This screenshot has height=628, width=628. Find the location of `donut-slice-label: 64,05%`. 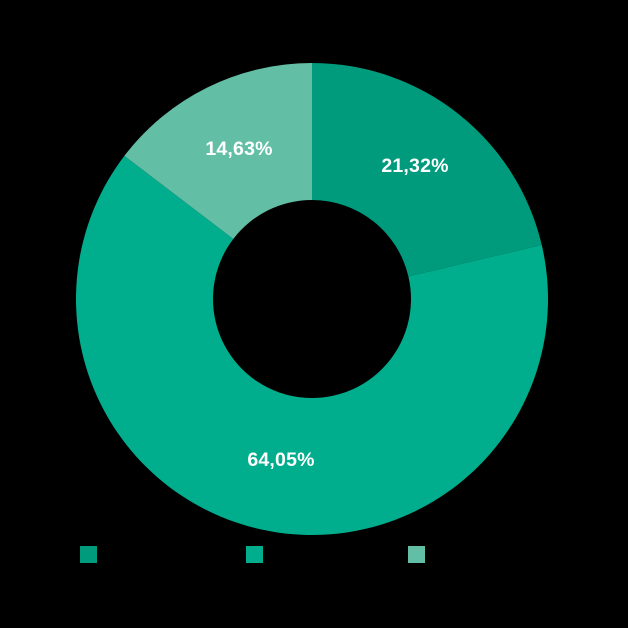

donut-slice-label: 64,05% is located at coordinates (280, 460).